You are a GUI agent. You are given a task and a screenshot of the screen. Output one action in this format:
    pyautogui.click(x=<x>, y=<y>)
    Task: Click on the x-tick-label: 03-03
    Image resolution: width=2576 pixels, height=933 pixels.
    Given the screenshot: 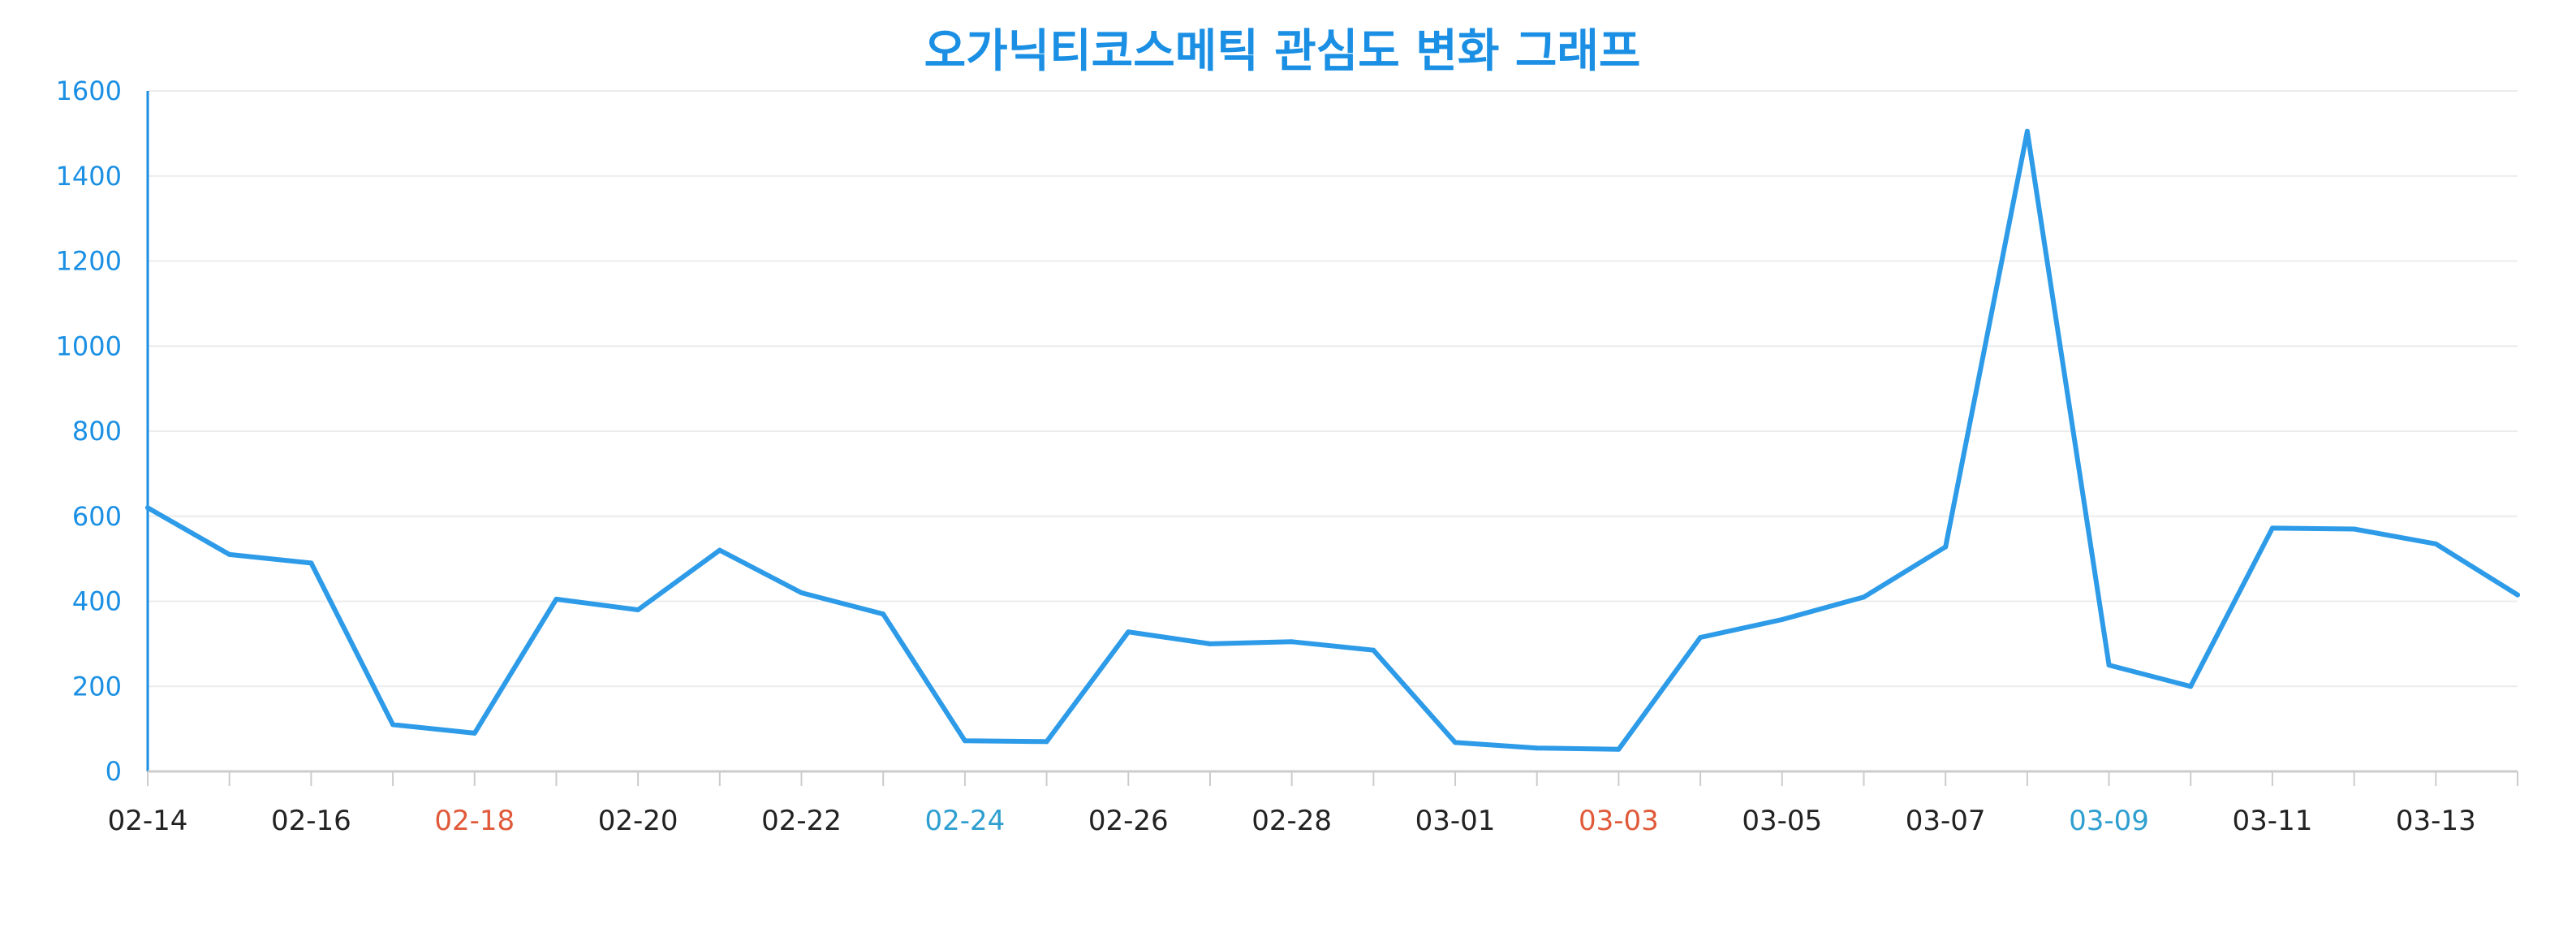 What is the action you would take?
    pyautogui.click(x=1619, y=821)
    